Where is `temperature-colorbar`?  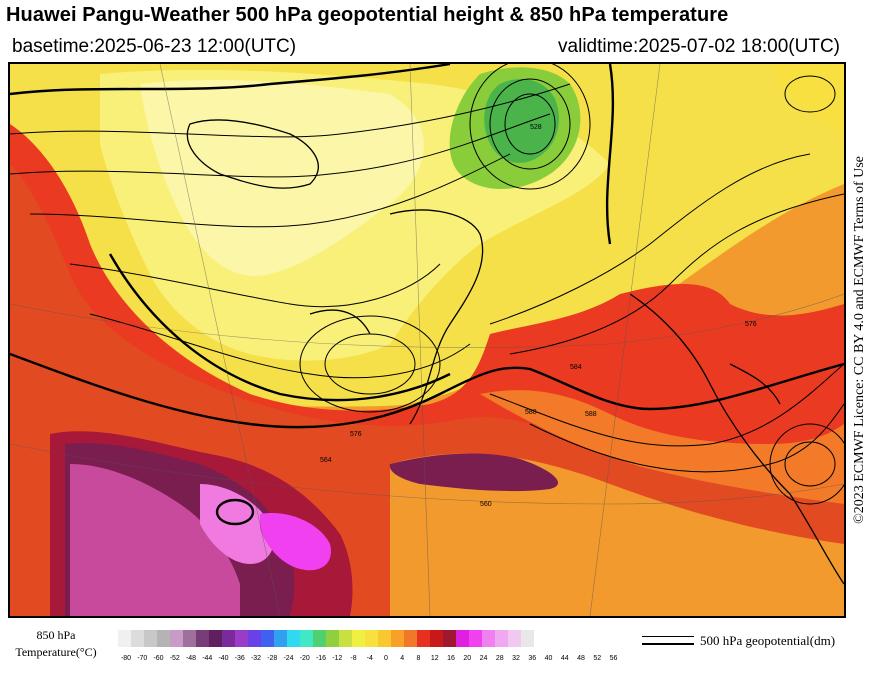 temperature-colorbar is located at coordinates (326, 638).